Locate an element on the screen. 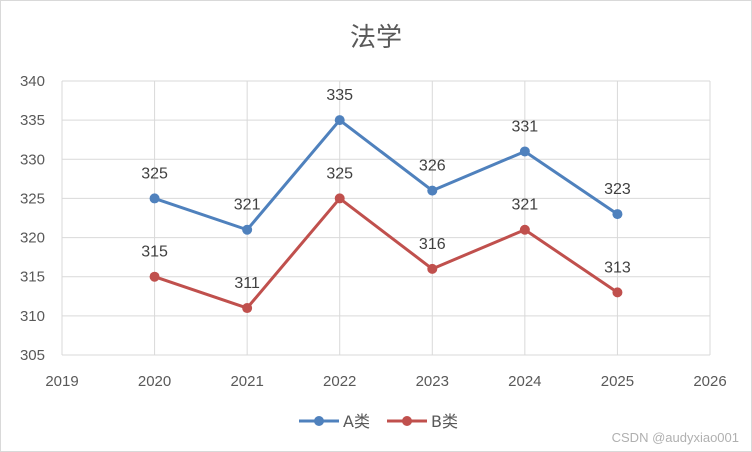 The width and height of the screenshot is (752, 452). data-label: 311 is located at coordinates (247, 283).